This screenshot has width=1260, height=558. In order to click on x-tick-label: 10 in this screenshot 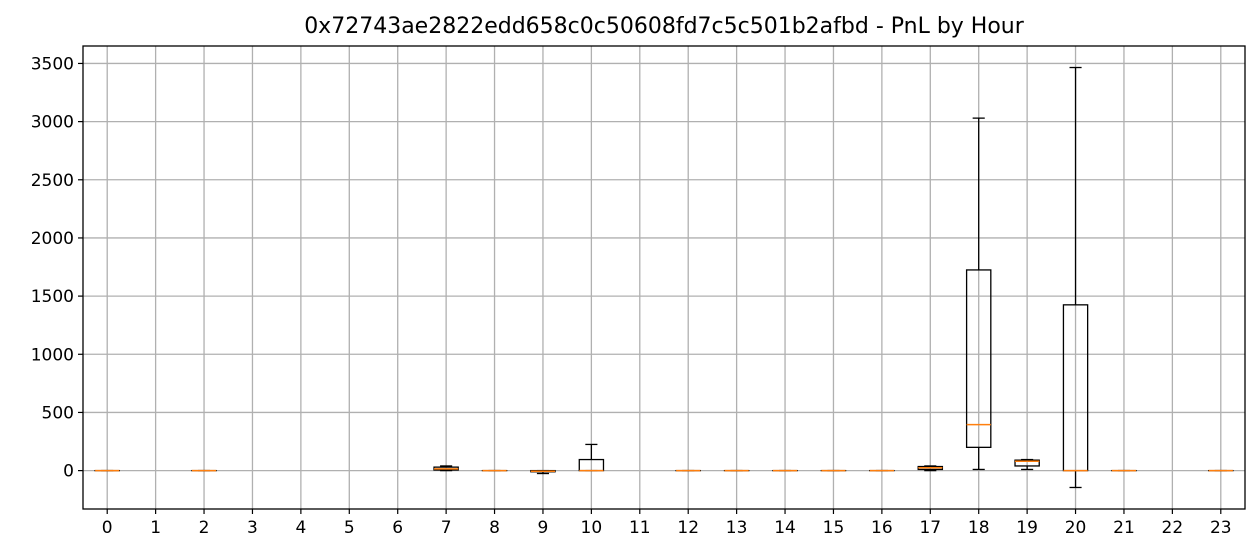, I will do `click(592, 528)`.